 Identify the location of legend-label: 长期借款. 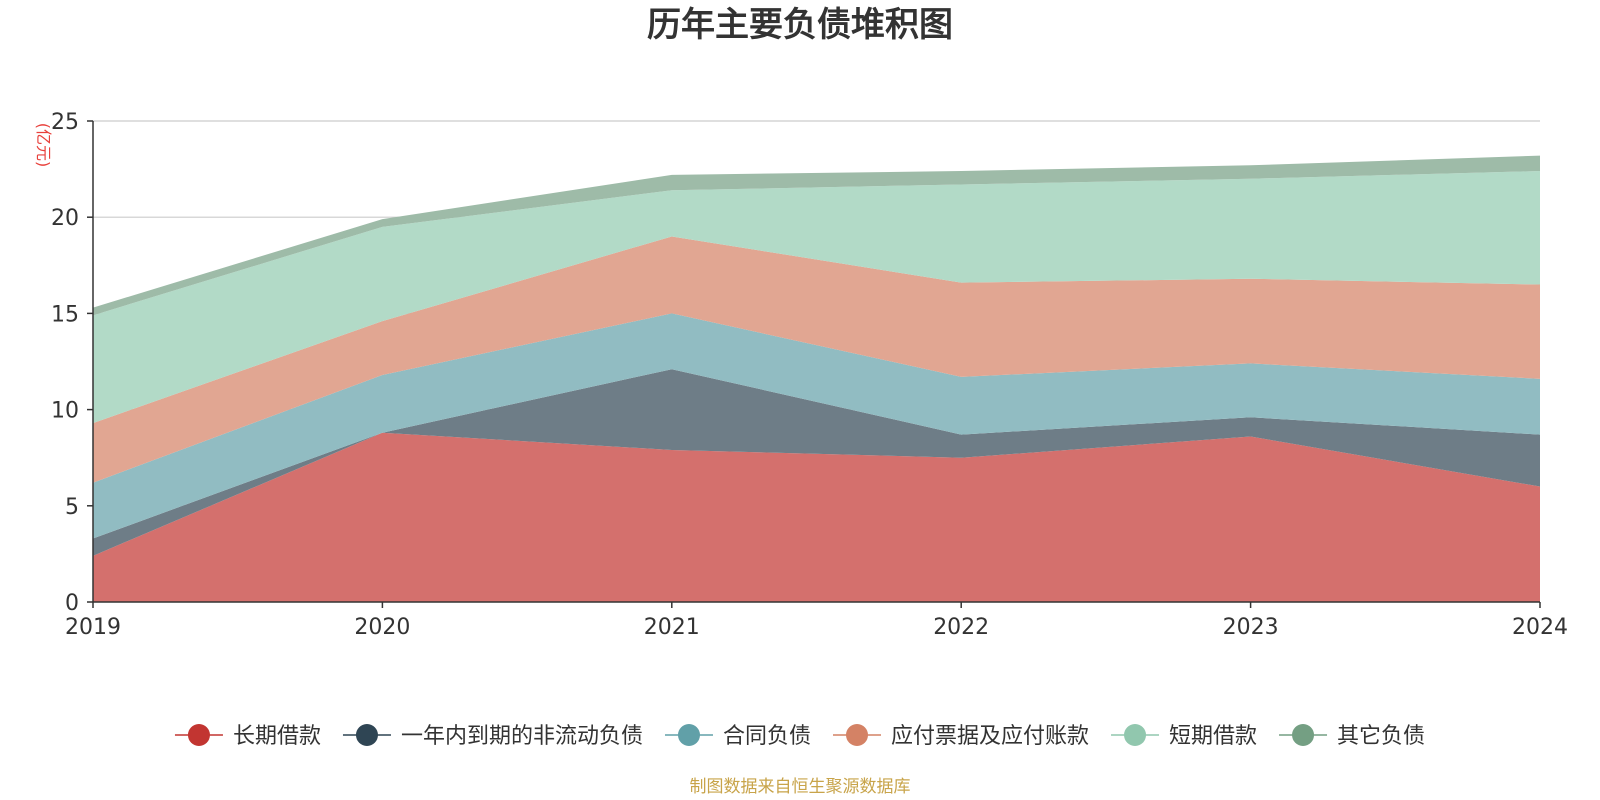
(277, 736).